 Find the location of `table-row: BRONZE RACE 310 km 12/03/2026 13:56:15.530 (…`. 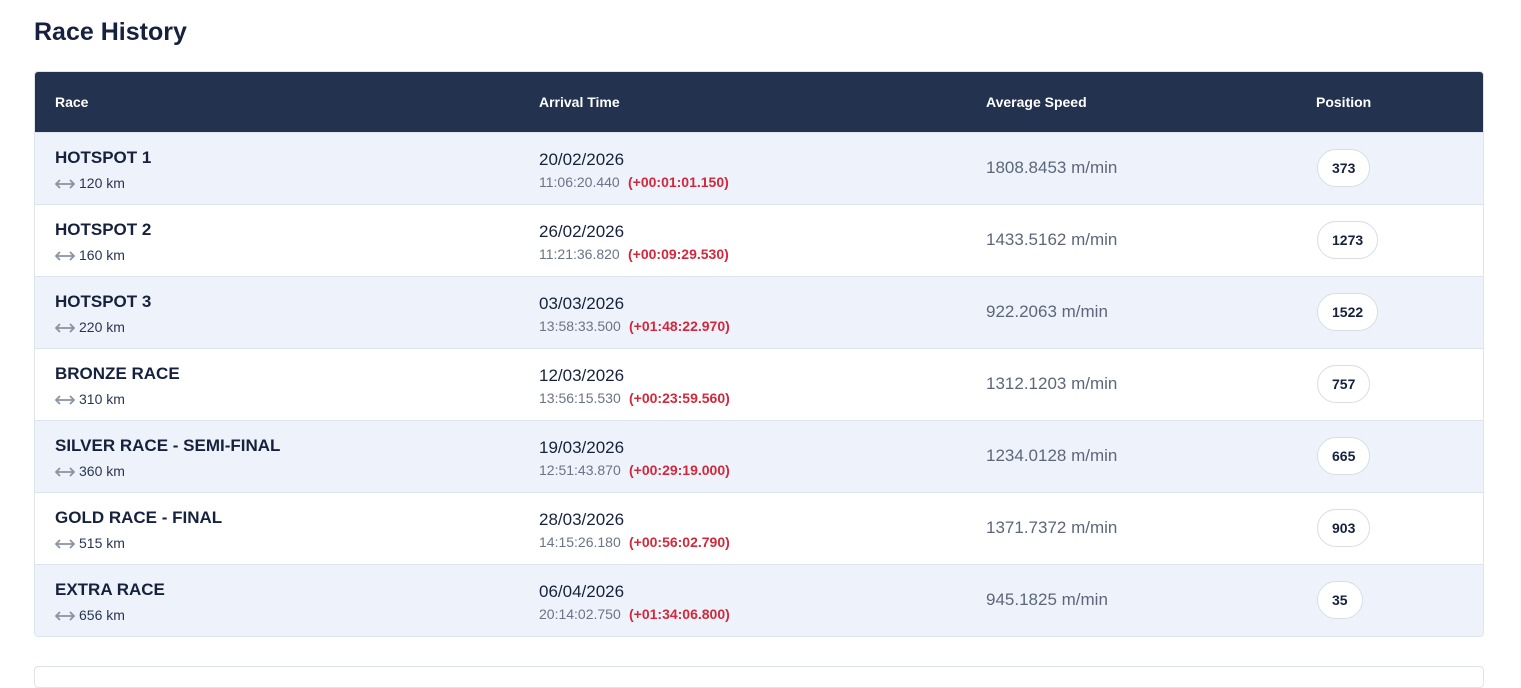

table-row: BRONZE RACE 310 km 12/03/2026 13:56:15.530 (… is located at coordinates (759, 384).